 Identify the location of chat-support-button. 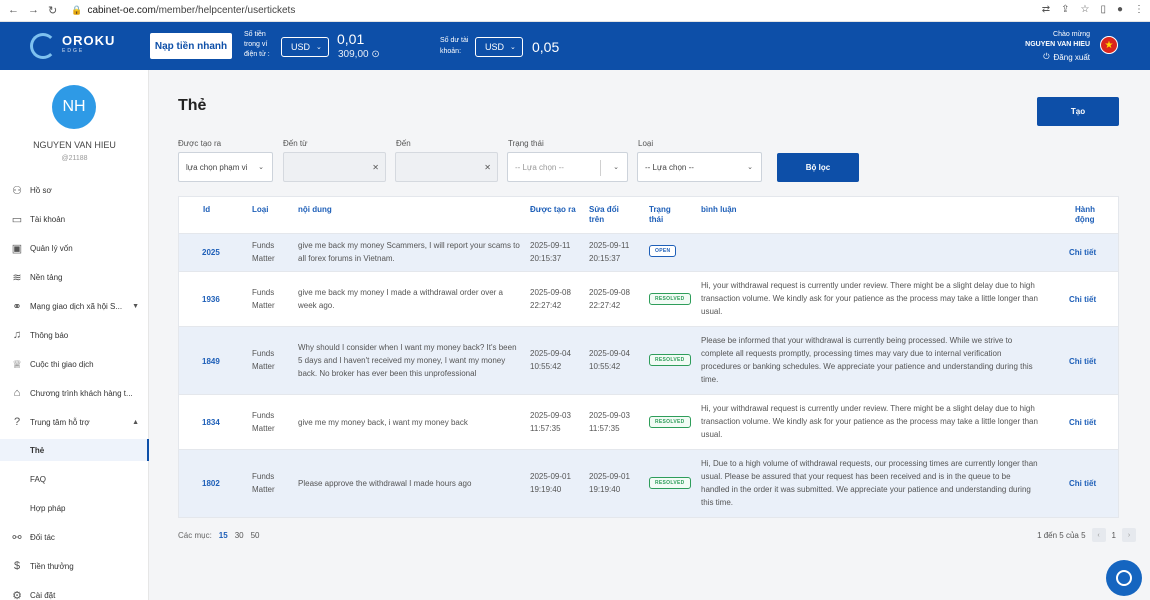
(1124, 578).